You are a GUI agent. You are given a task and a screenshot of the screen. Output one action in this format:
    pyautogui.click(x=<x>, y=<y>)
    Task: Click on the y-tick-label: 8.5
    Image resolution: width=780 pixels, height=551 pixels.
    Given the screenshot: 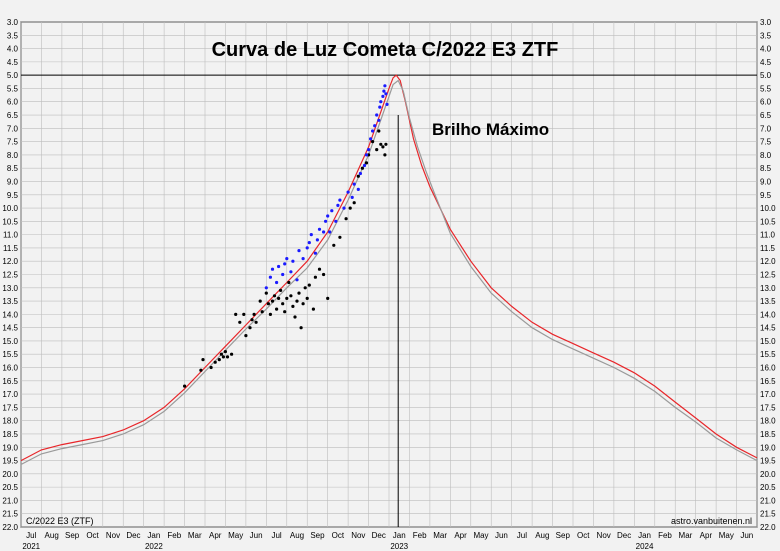 What is the action you would take?
    pyautogui.click(x=13, y=168)
    